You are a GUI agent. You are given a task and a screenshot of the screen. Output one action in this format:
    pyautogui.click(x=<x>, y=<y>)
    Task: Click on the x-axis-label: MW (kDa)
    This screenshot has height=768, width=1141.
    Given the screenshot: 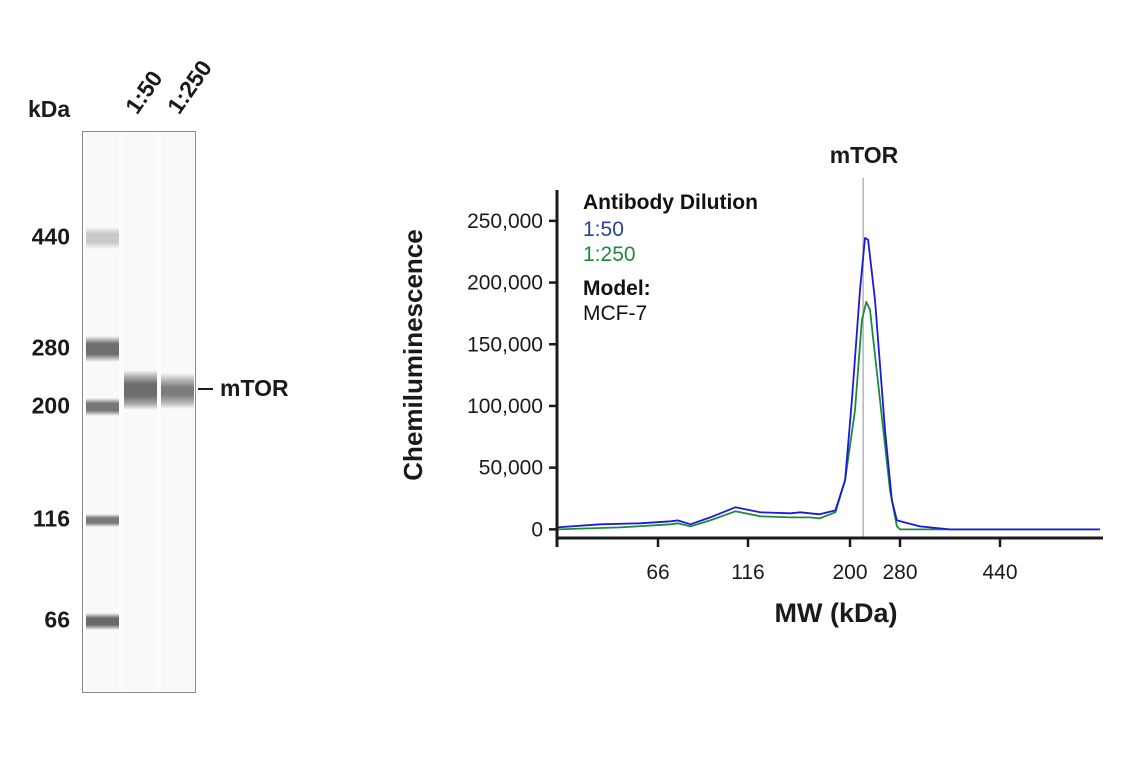 What is the action you would take?
    pyautogui.click(x=836, y=613)
    